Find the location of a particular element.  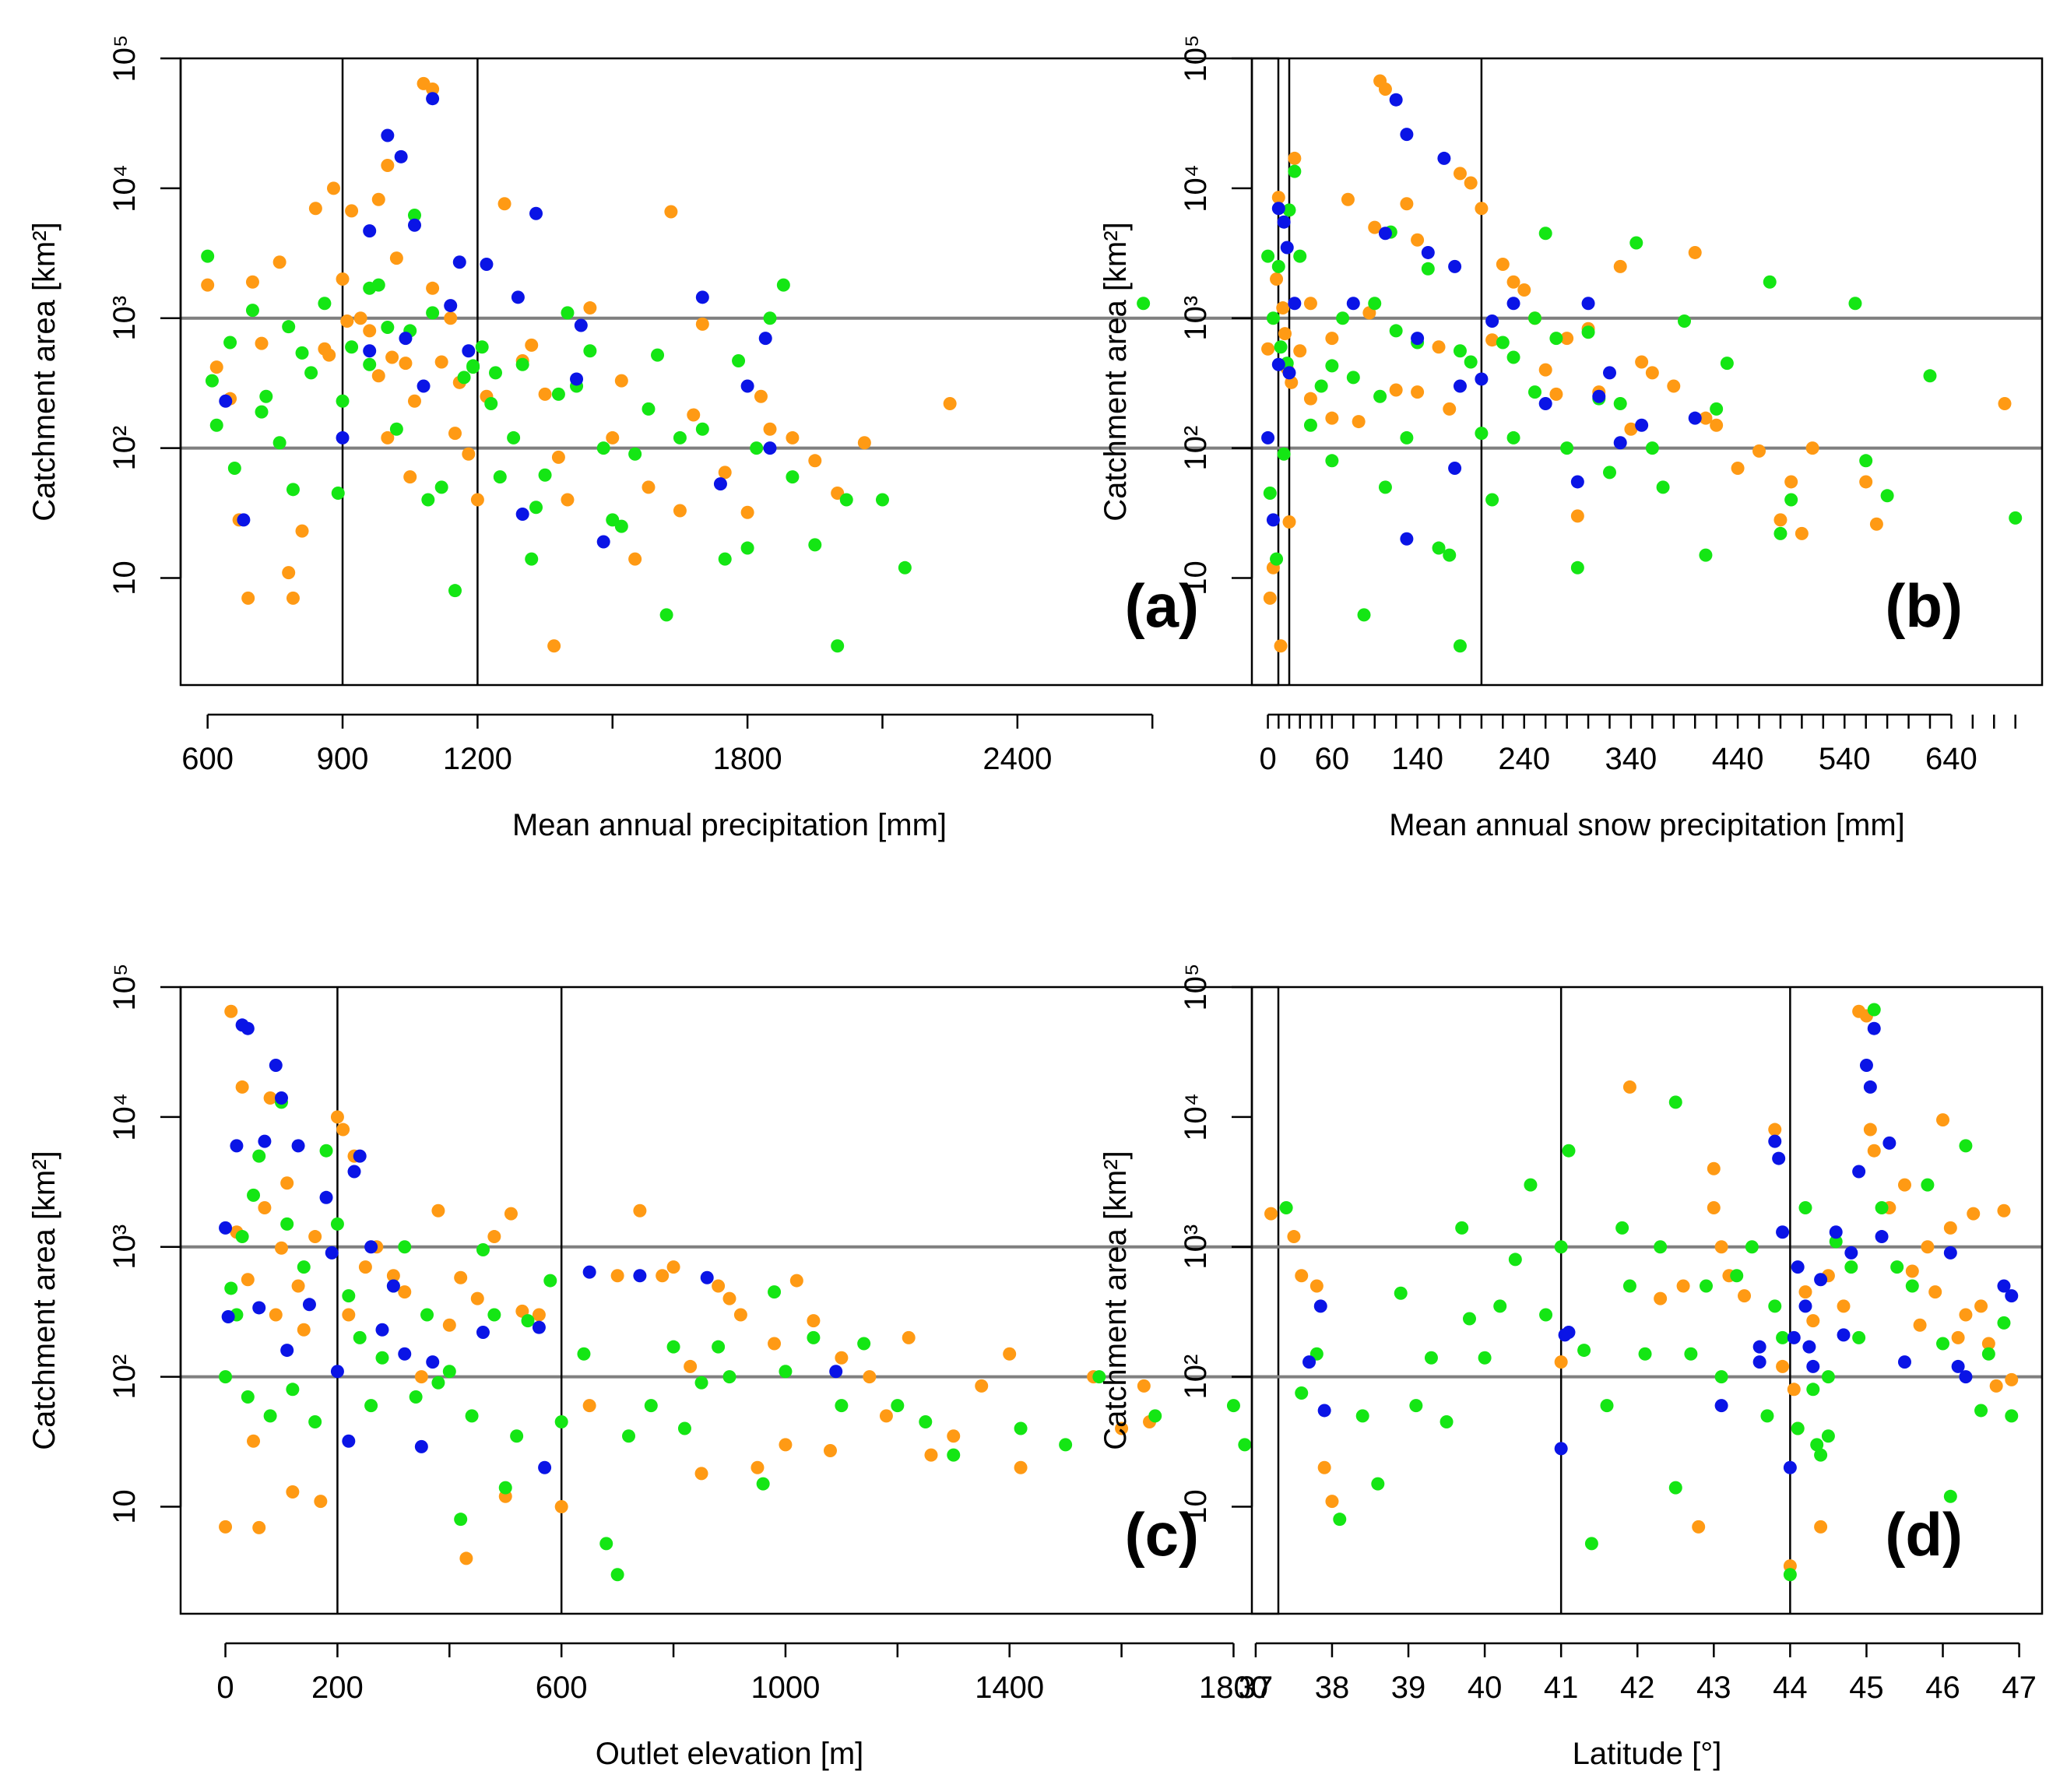

x-tick-label: 41 is located at coordinates (1561, 1688).